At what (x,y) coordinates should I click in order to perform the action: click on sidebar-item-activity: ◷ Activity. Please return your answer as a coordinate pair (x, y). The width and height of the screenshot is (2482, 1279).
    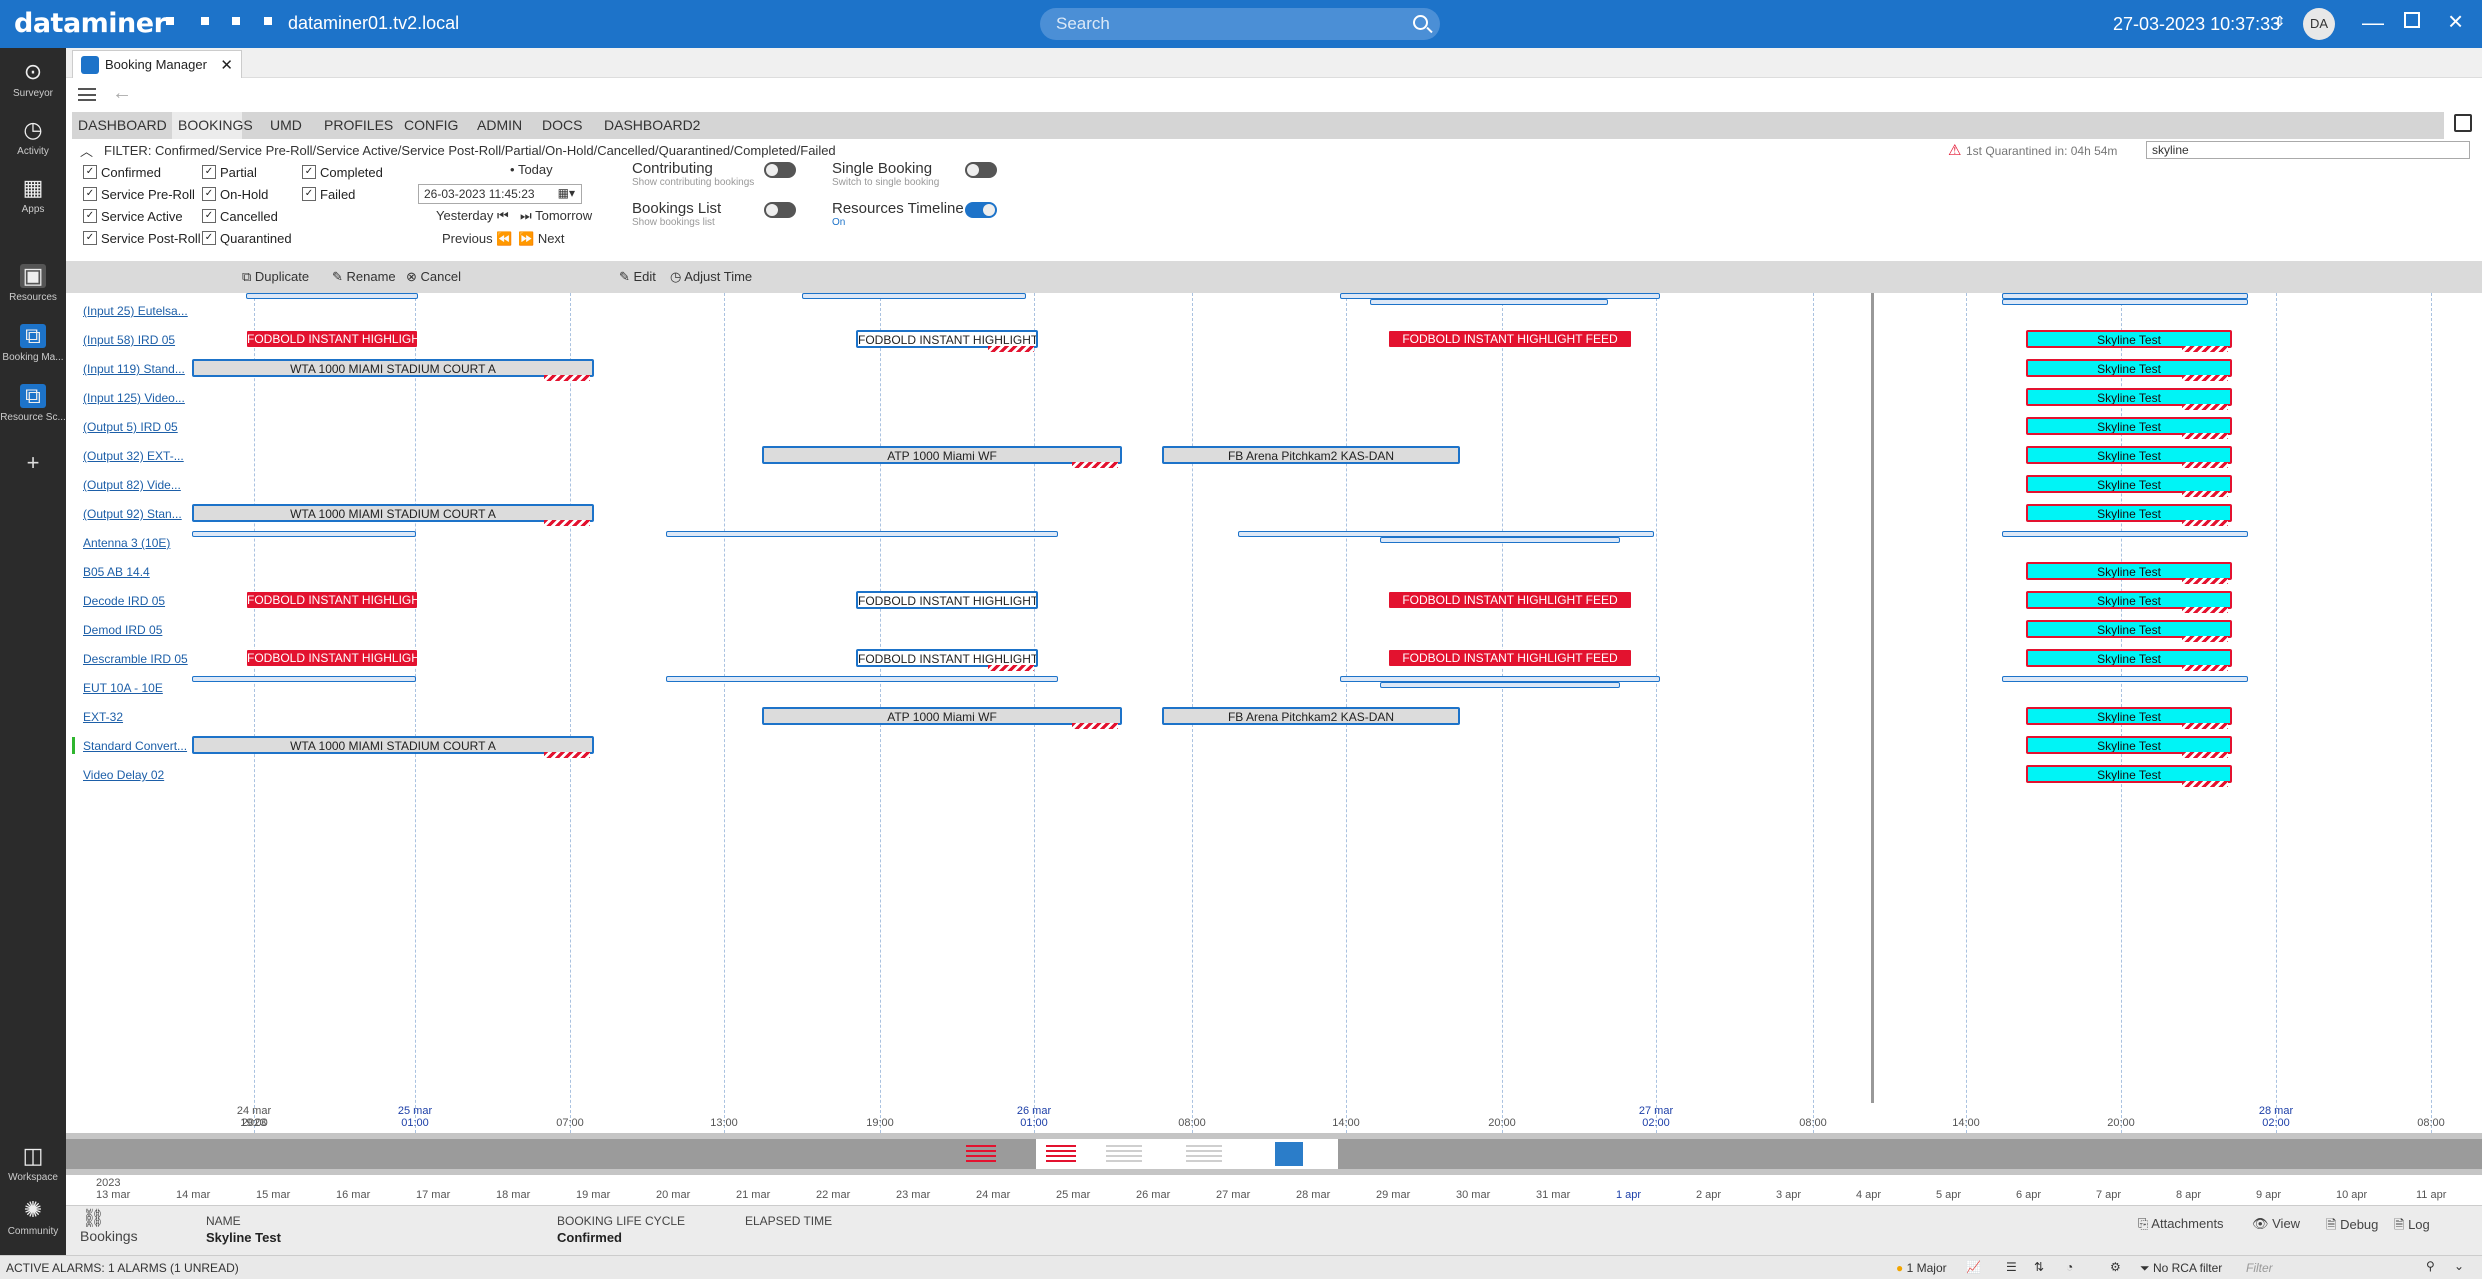
    Looking at the image, I should click on (33, 138).